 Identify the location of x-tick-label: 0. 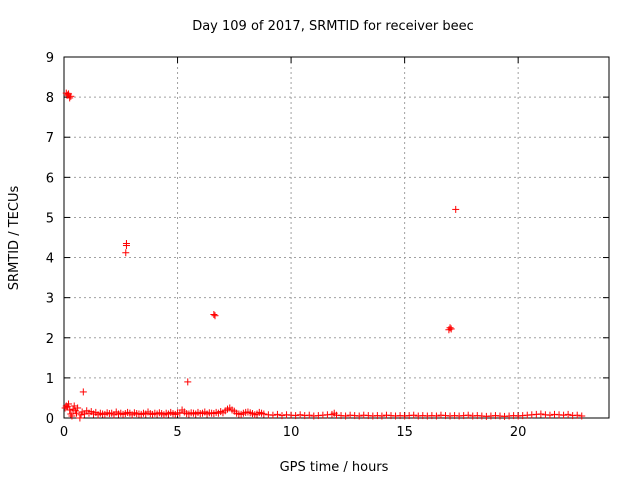
(64, 432).